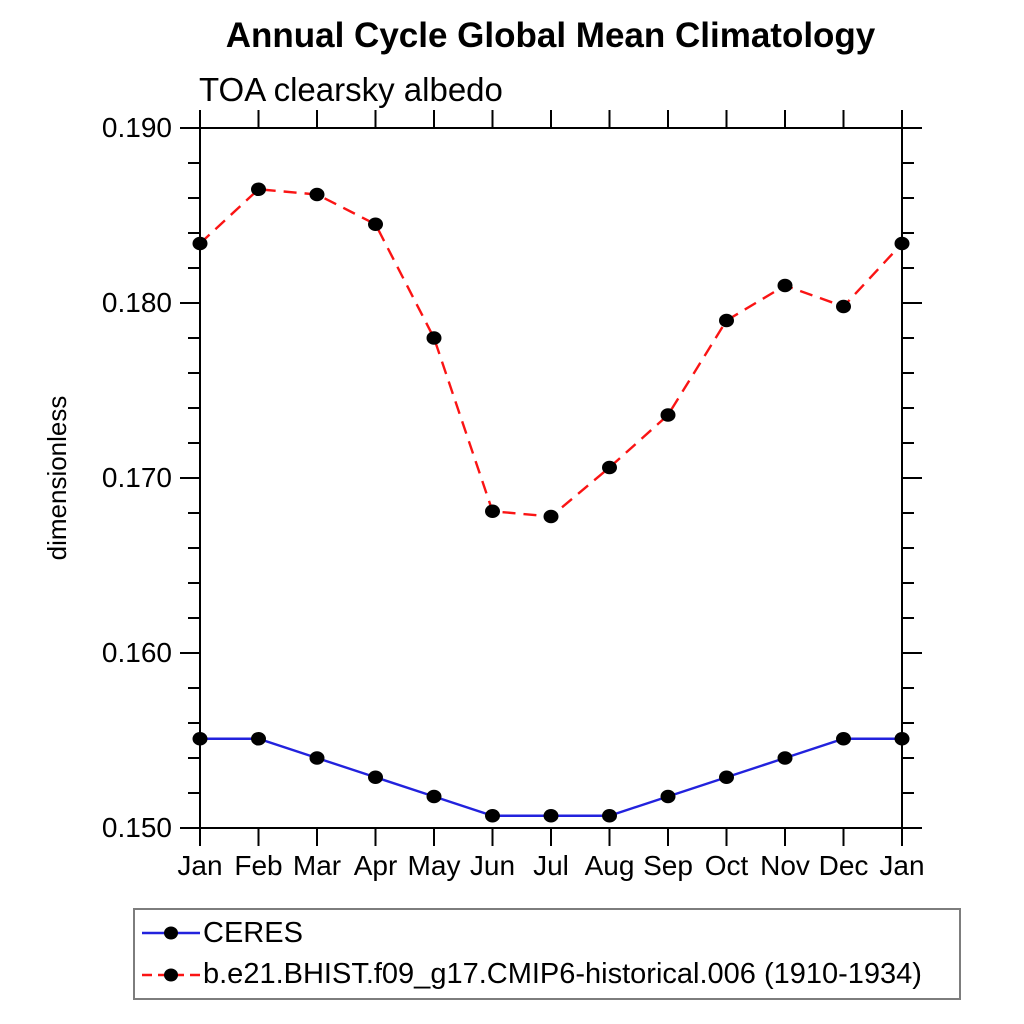  I want to click on y-axis-title: dimensionless, so click(57, 478).